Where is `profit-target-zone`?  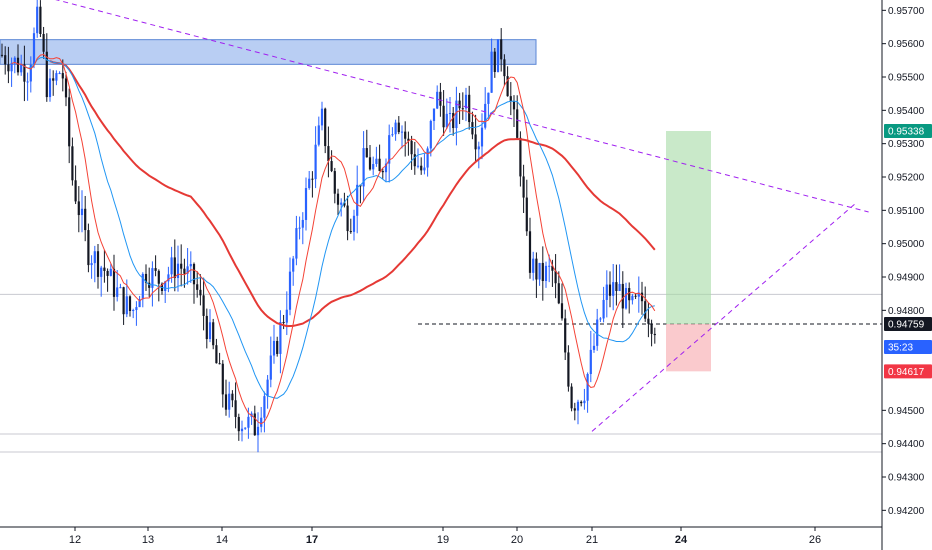 profit-target-zone is located at coordinates (688, 227).